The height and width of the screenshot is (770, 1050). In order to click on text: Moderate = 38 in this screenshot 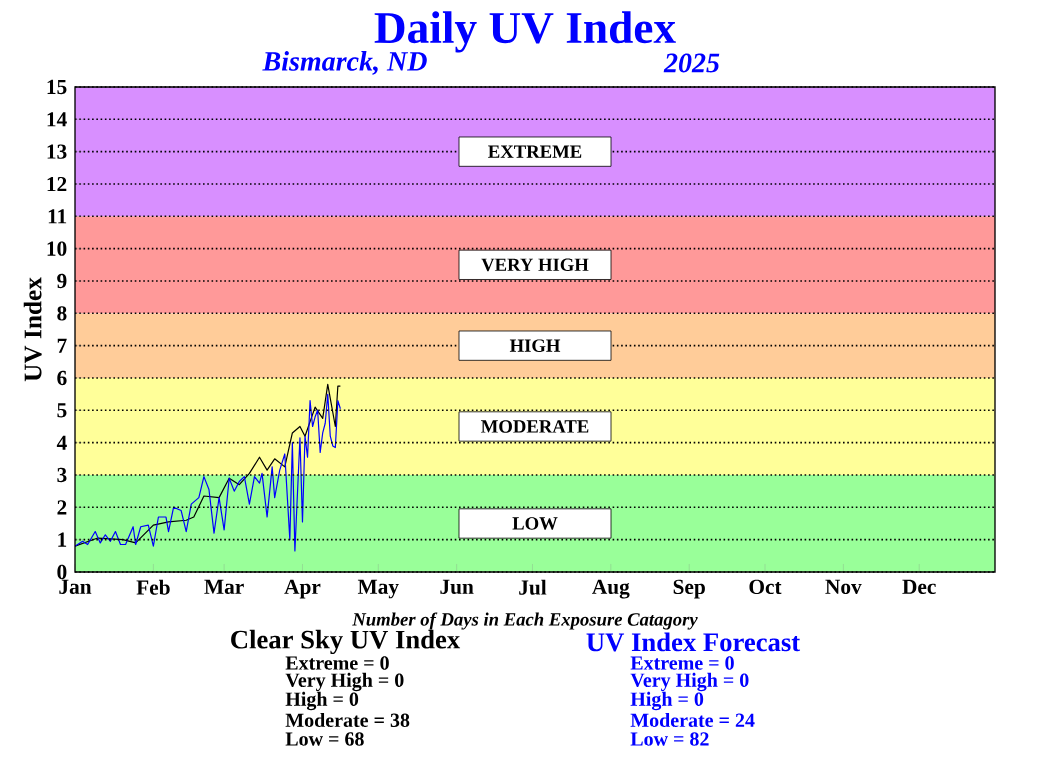, I will do `click(347, 720)`.